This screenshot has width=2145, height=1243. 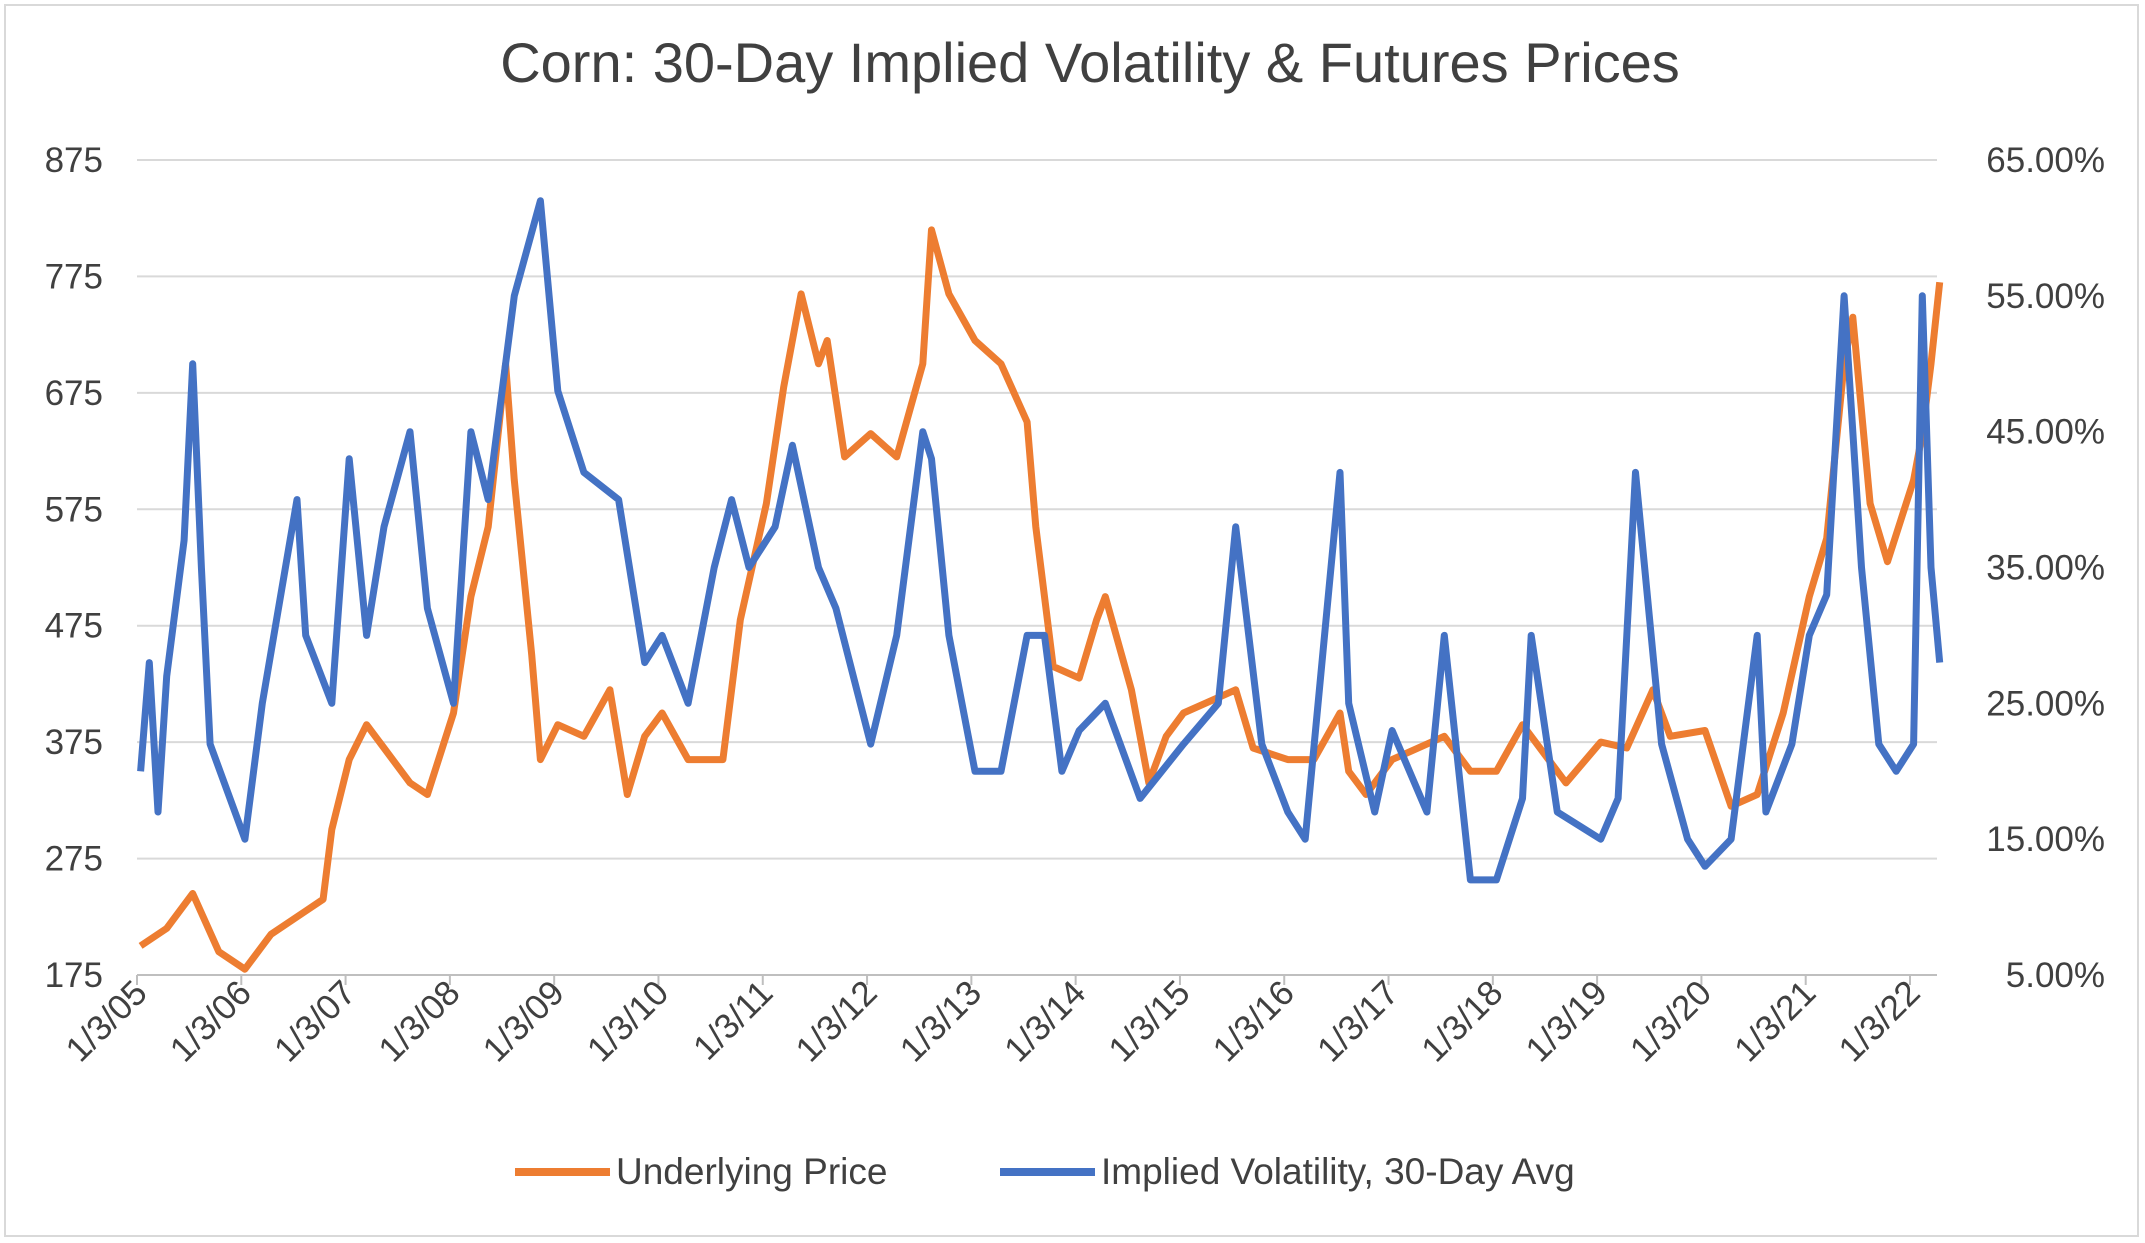 I want to click on x-tick-label: 1/3/15, so click(x=1149, y=1021).